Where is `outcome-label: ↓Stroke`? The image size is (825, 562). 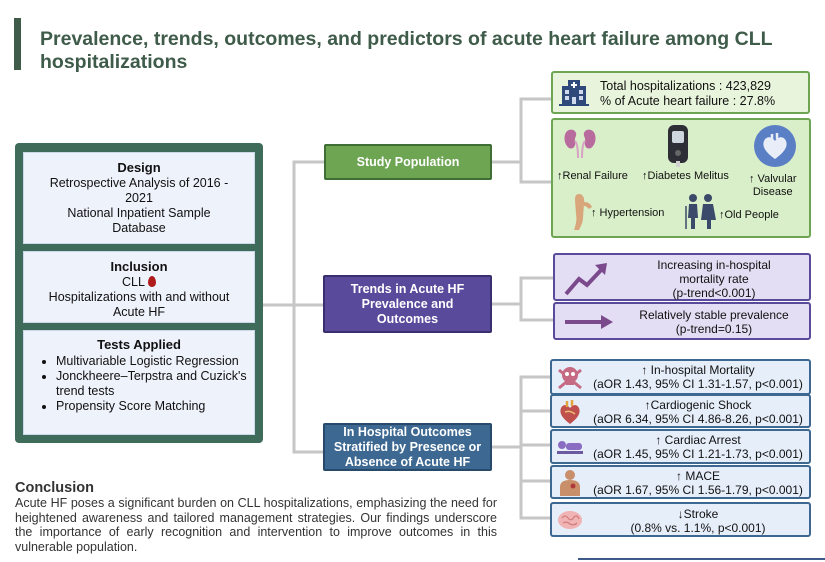 outcome-label: ↓Stroke is located at coordinates (698, 514).